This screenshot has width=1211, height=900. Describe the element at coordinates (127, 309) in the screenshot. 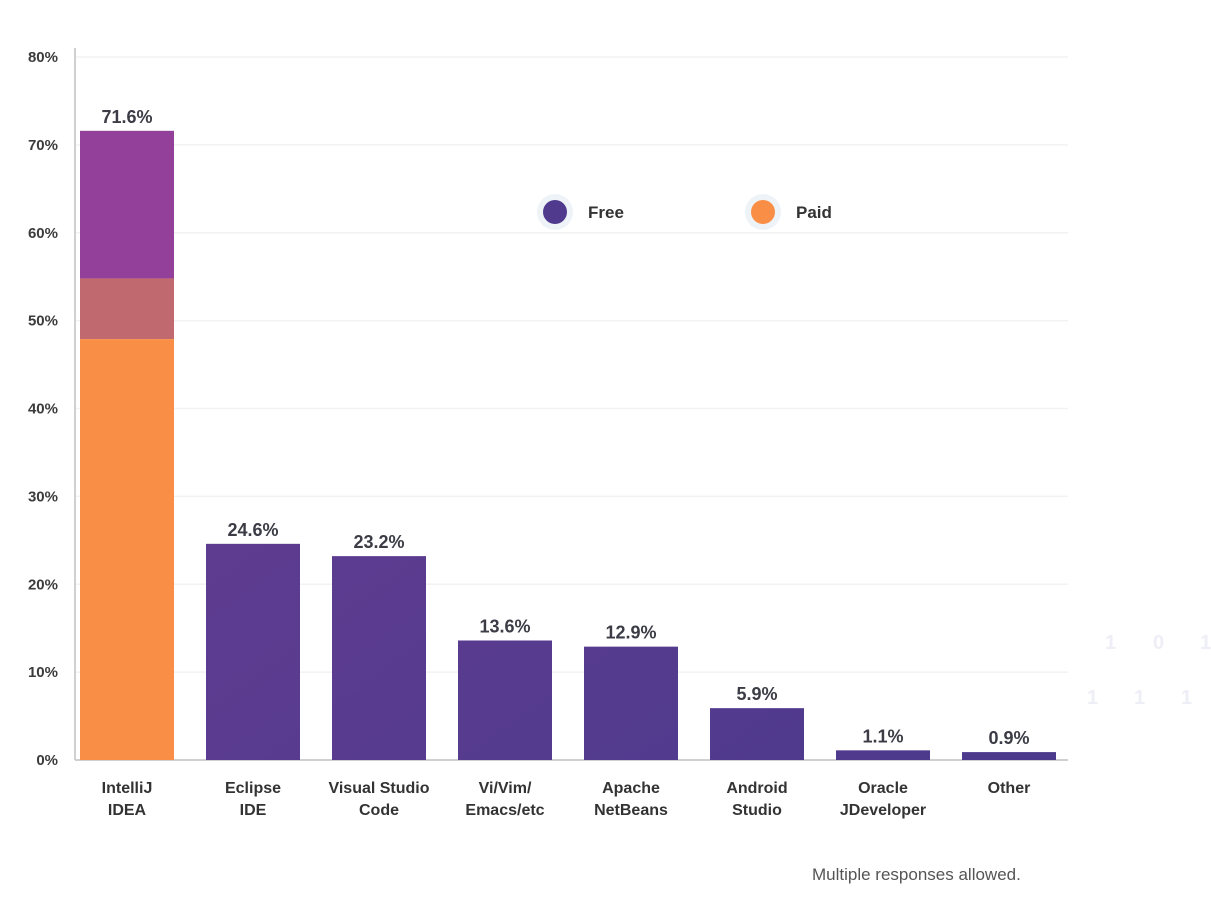

I see `bar-intellij-overlap` at that location.